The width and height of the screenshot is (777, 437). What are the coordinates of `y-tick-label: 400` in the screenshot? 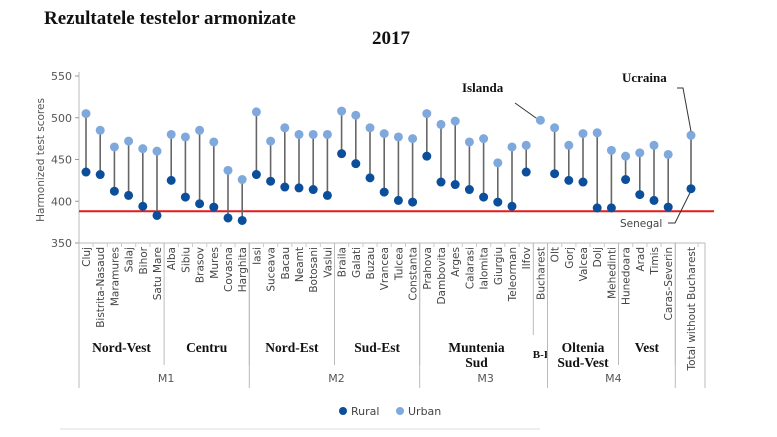 It's located at (61, 201).